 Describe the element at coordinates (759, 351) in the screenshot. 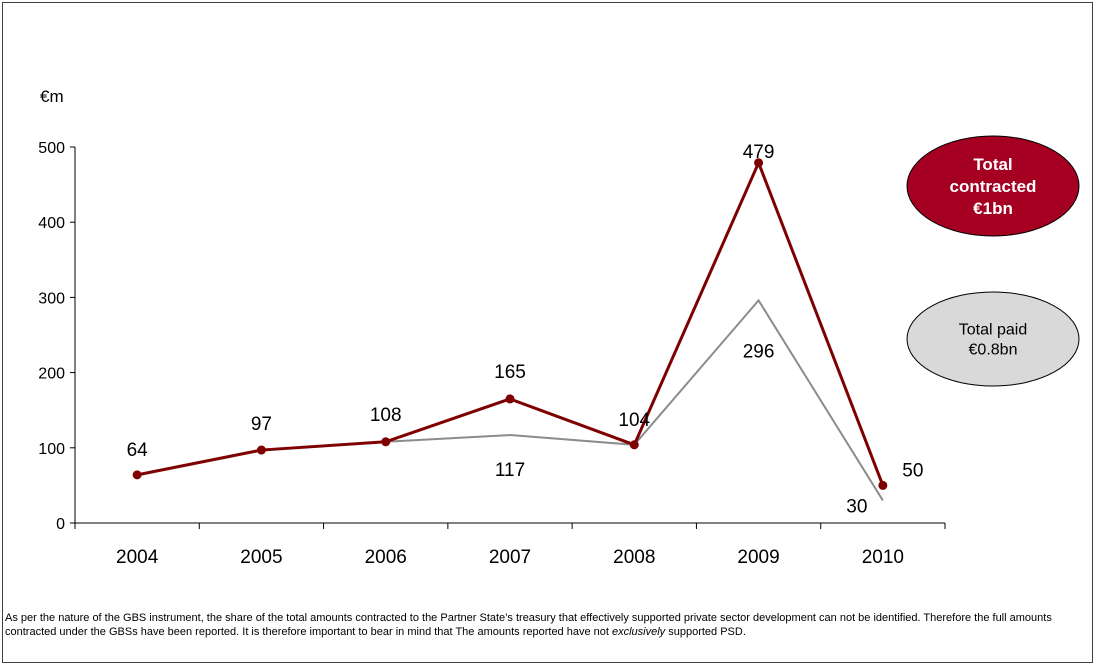

I see `data-label-paid: 296` at that location.